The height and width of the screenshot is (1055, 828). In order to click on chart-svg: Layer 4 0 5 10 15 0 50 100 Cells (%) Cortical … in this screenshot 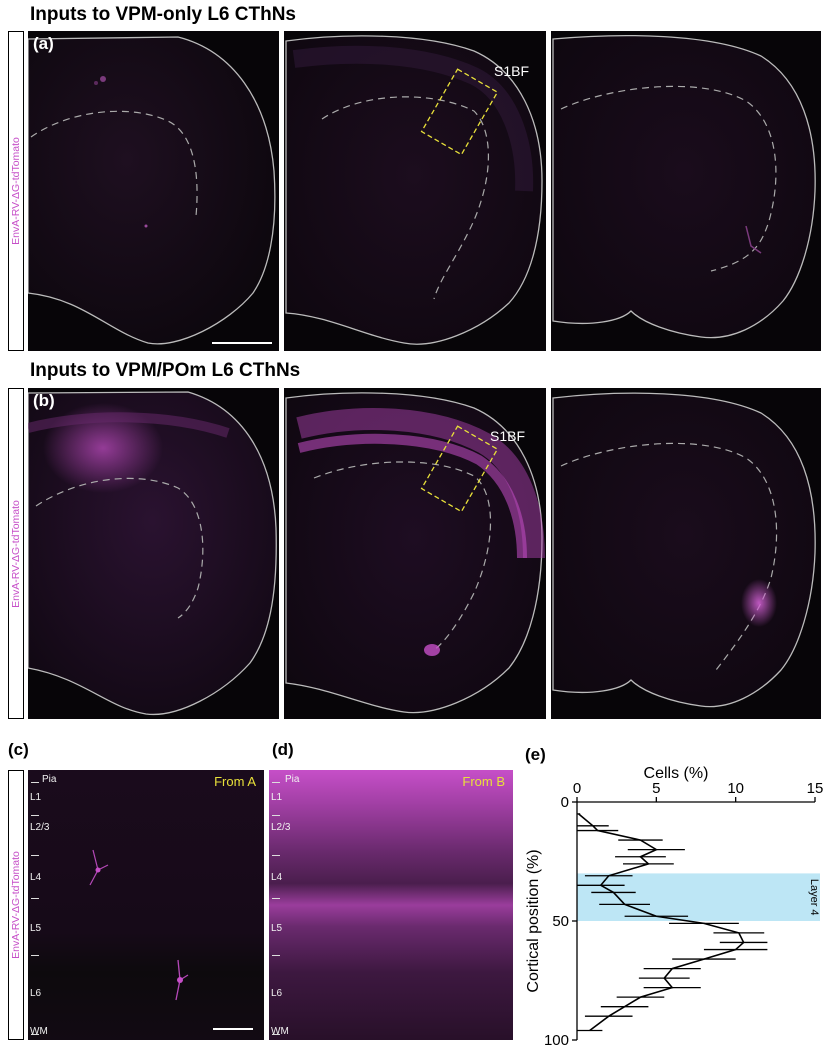, I will do `click(674, 907)`.